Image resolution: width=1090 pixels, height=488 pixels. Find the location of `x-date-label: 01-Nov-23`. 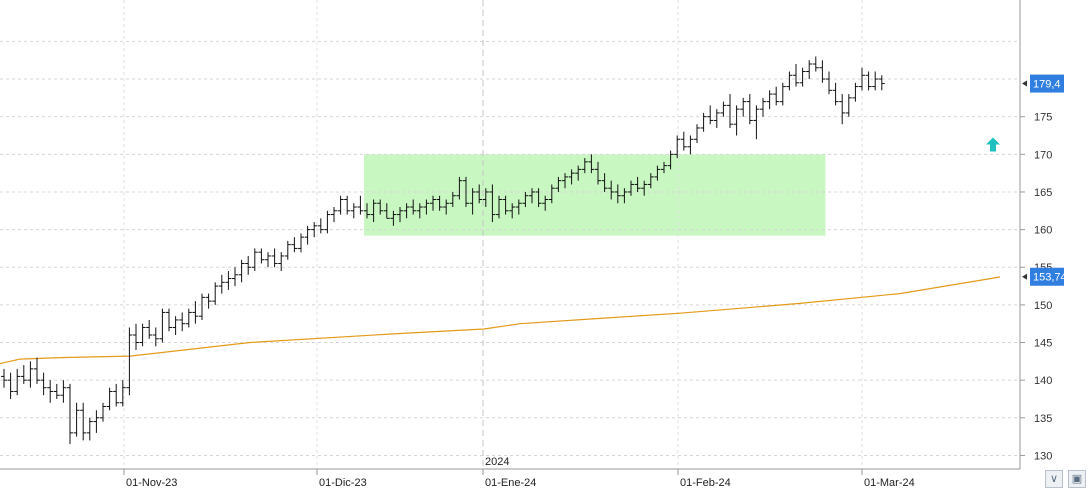

x-date-label: 01-Nov-23 is located at coordinates (151, 482).